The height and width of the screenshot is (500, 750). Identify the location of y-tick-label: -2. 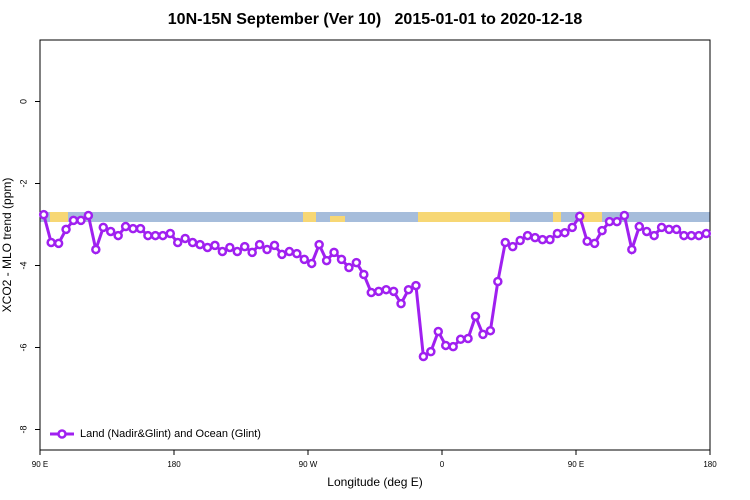
(23, 183).